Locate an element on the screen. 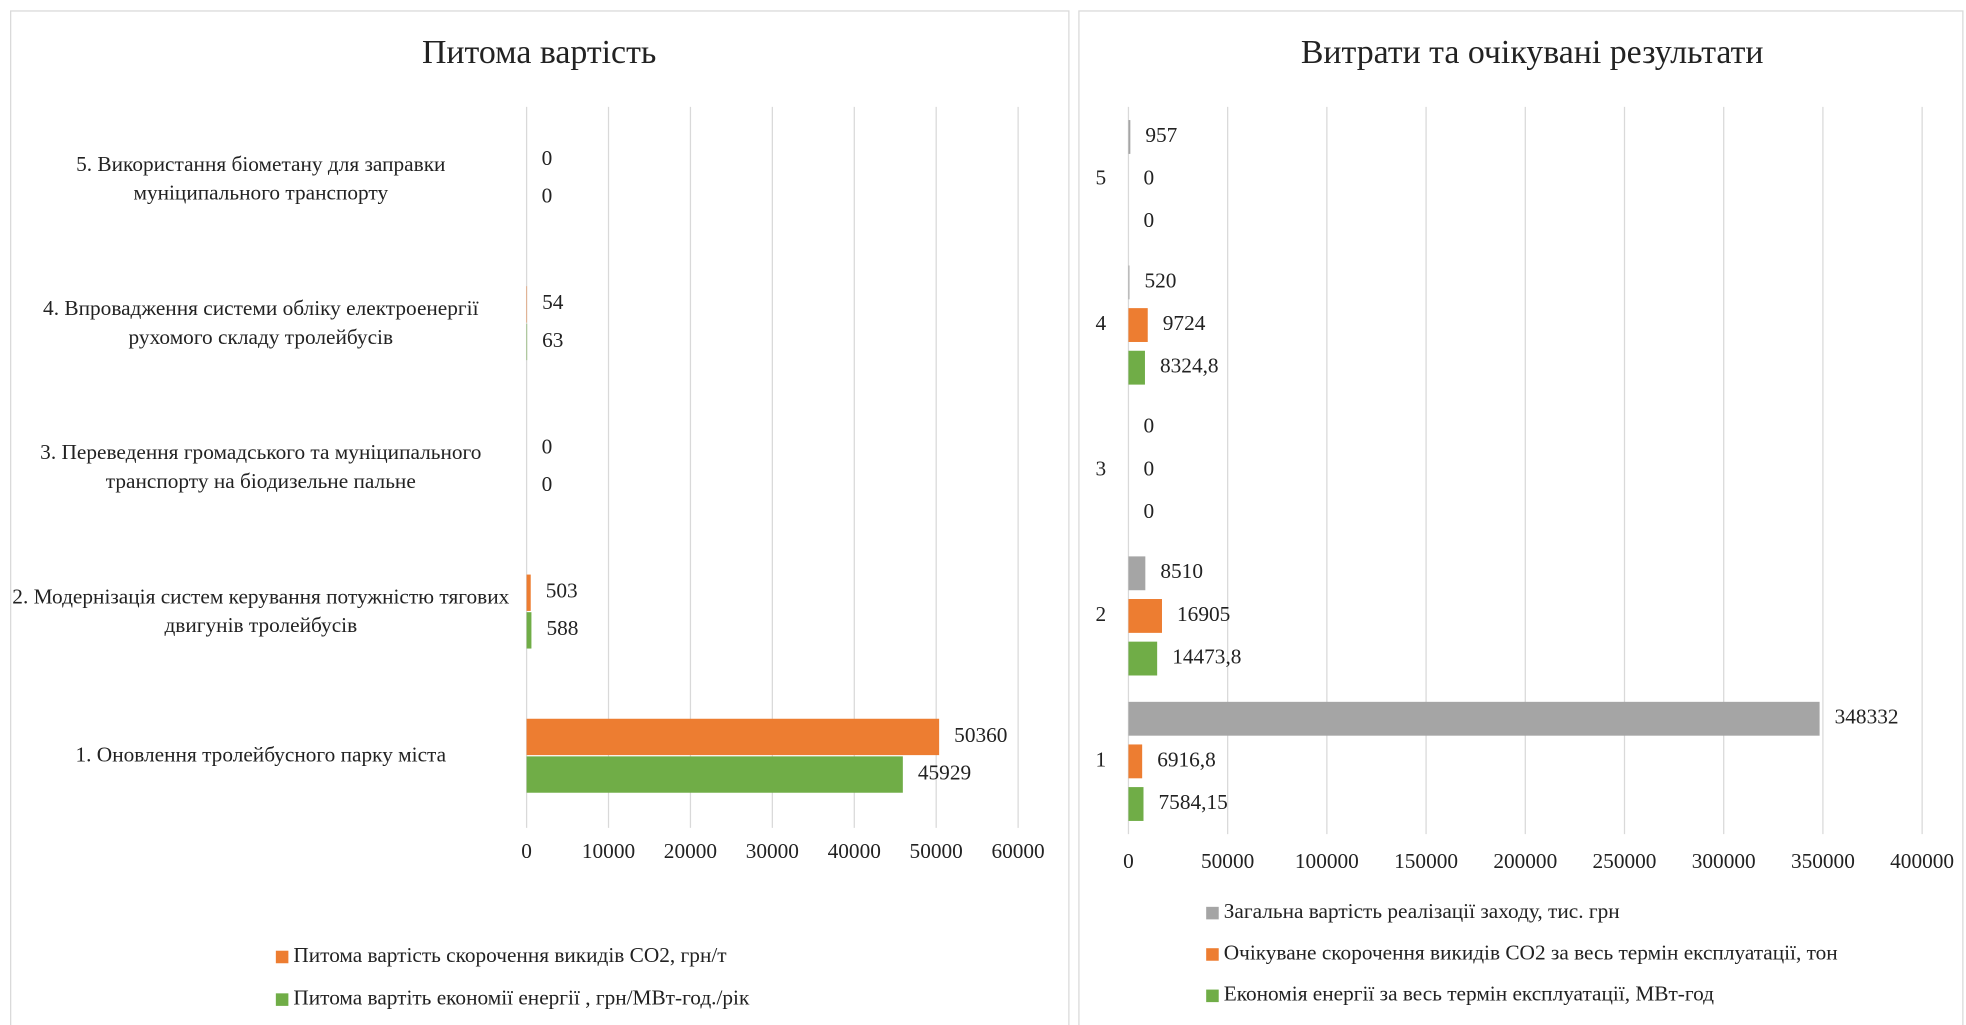 This screenshot has width=1966, height=1025. value-label: 8510 is located at coordinates (1181, 571).